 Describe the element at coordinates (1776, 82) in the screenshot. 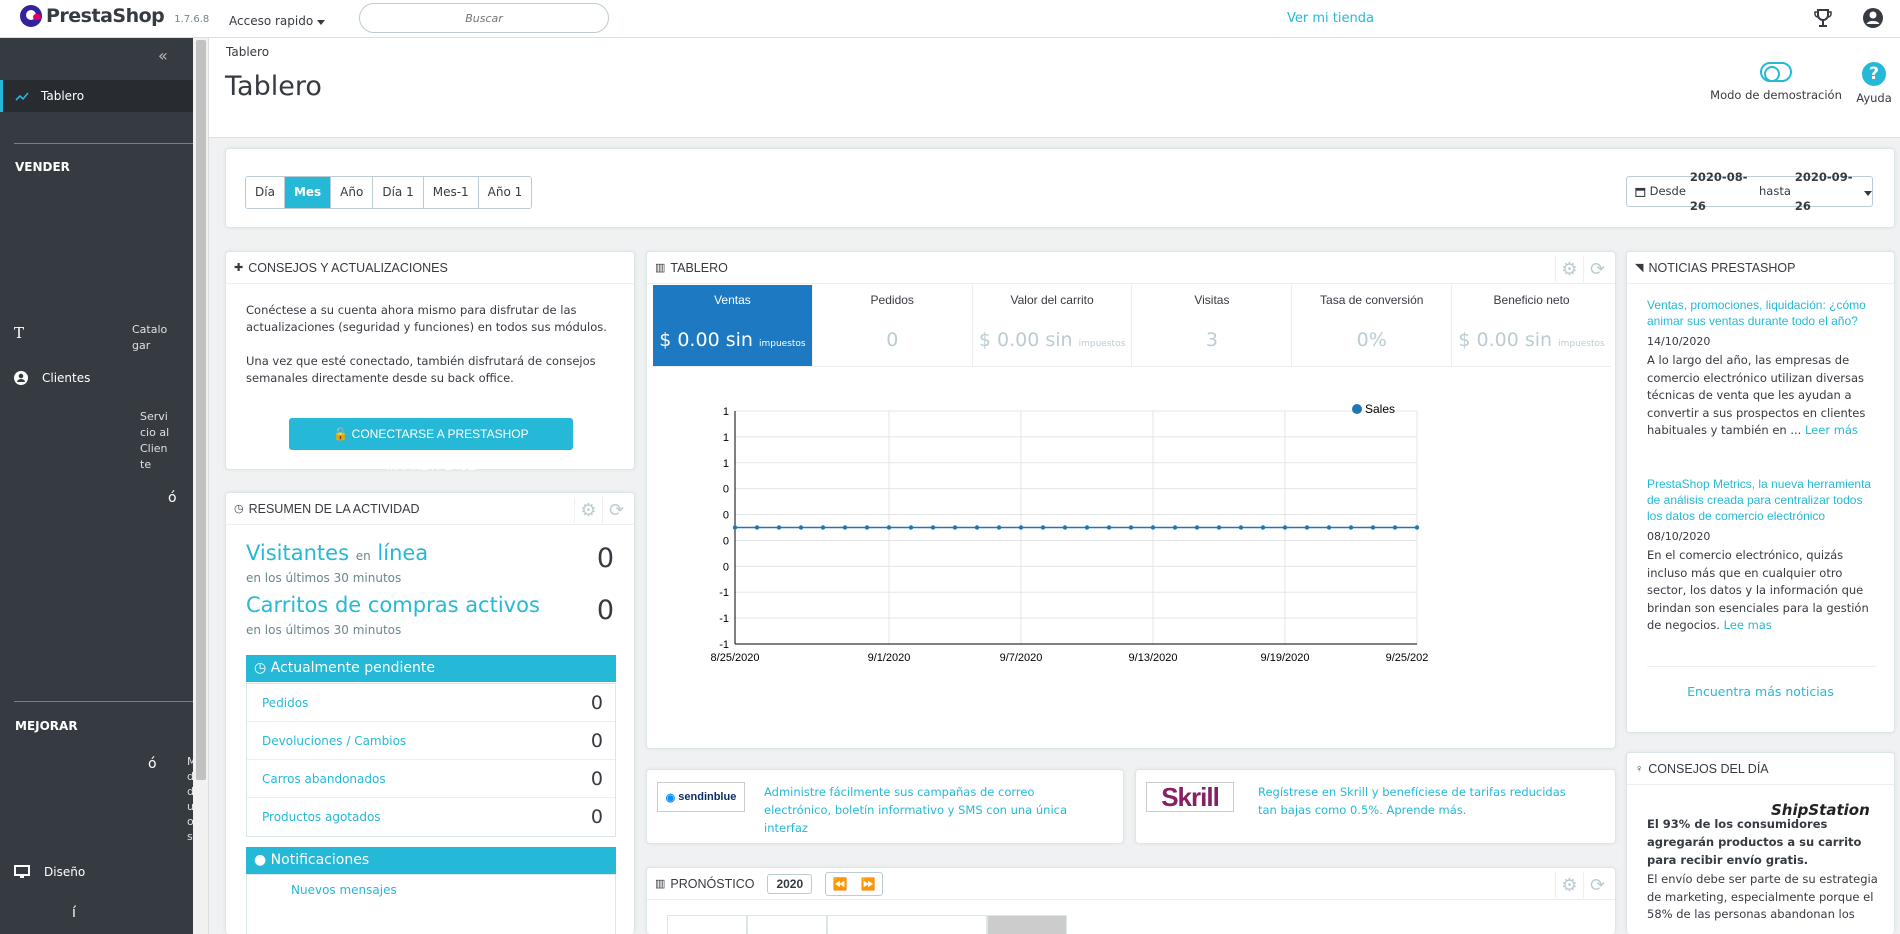

I see `demo-mode-toggle: Modo de demostración` at that location.